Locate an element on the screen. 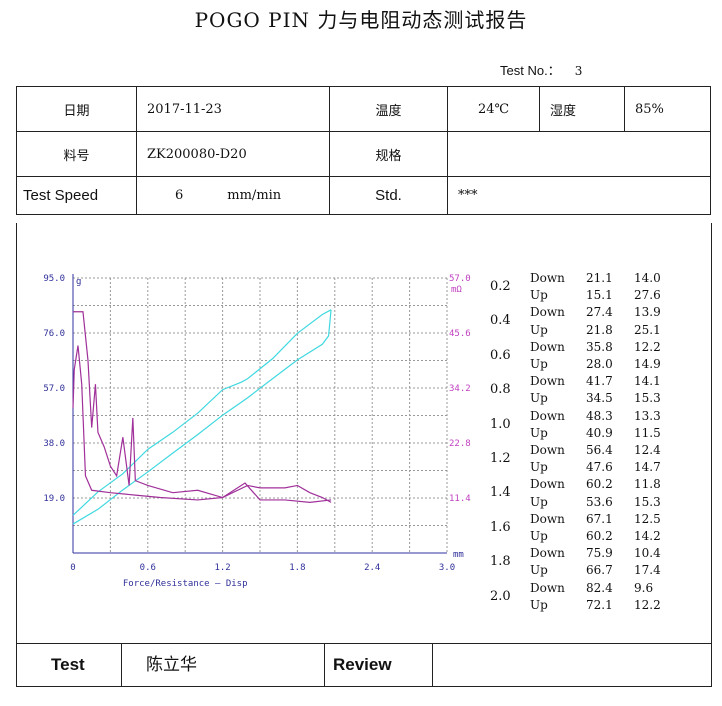 The image size is (722, 706). result-row: 0.4 Down Up 27.4 21.8 13.9 25.1 is located at coordinates (586, 321).